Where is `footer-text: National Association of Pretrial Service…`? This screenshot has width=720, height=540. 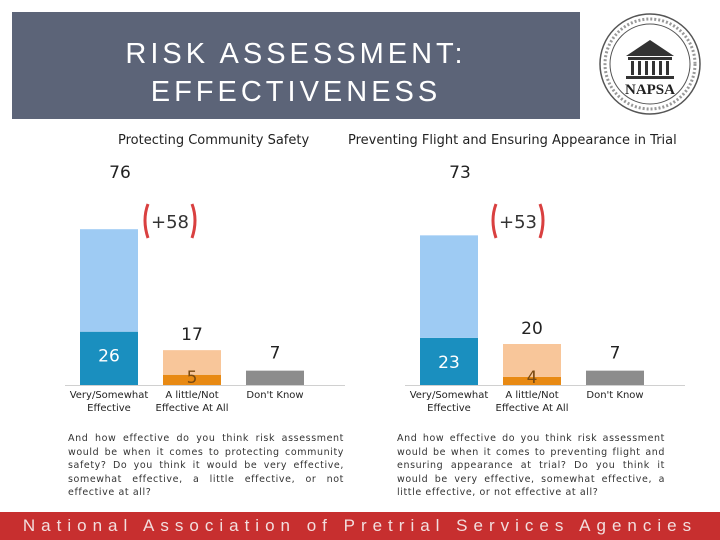
footer-text: National Association of Pretrial Service… is located at coordinates (360, 525).